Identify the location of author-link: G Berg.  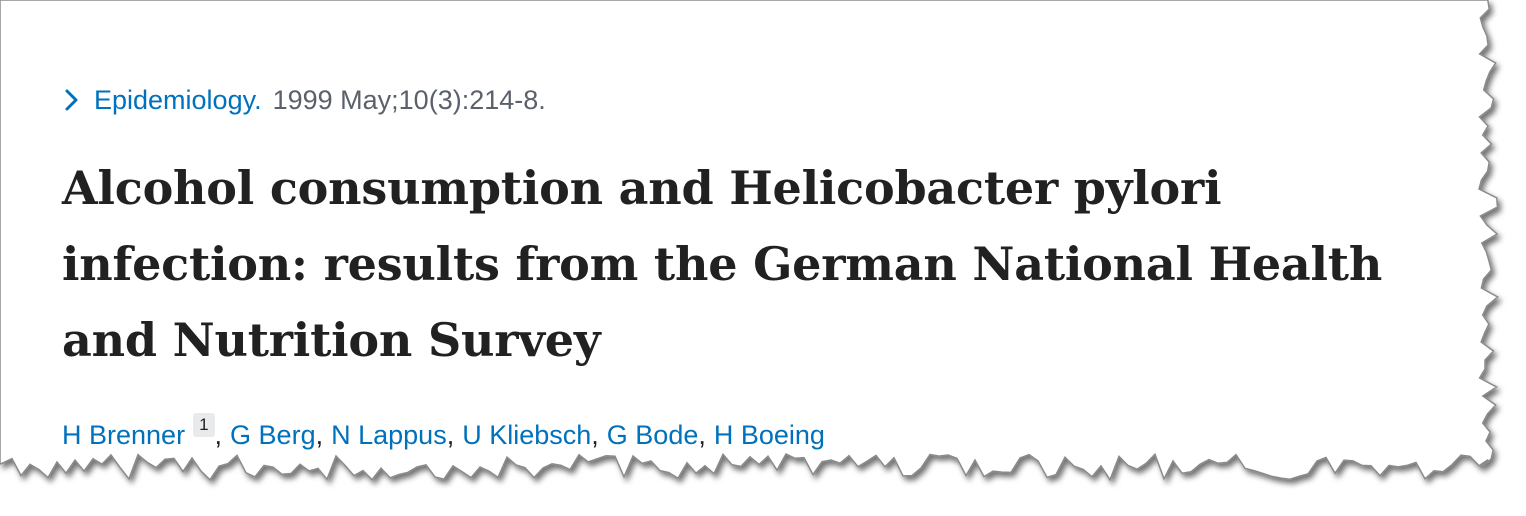
(273, 435).